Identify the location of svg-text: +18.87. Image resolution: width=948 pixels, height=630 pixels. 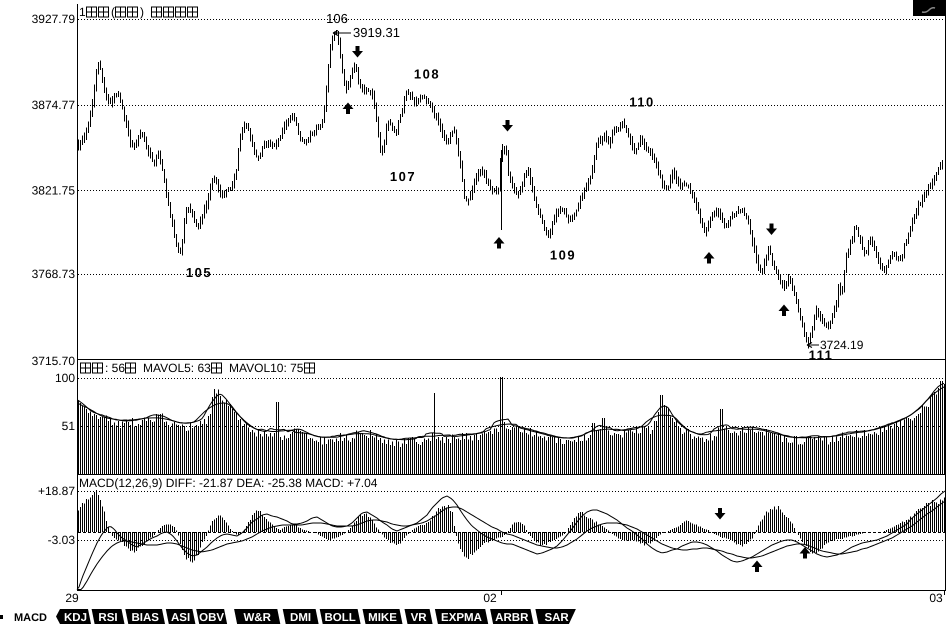
(56, 491).